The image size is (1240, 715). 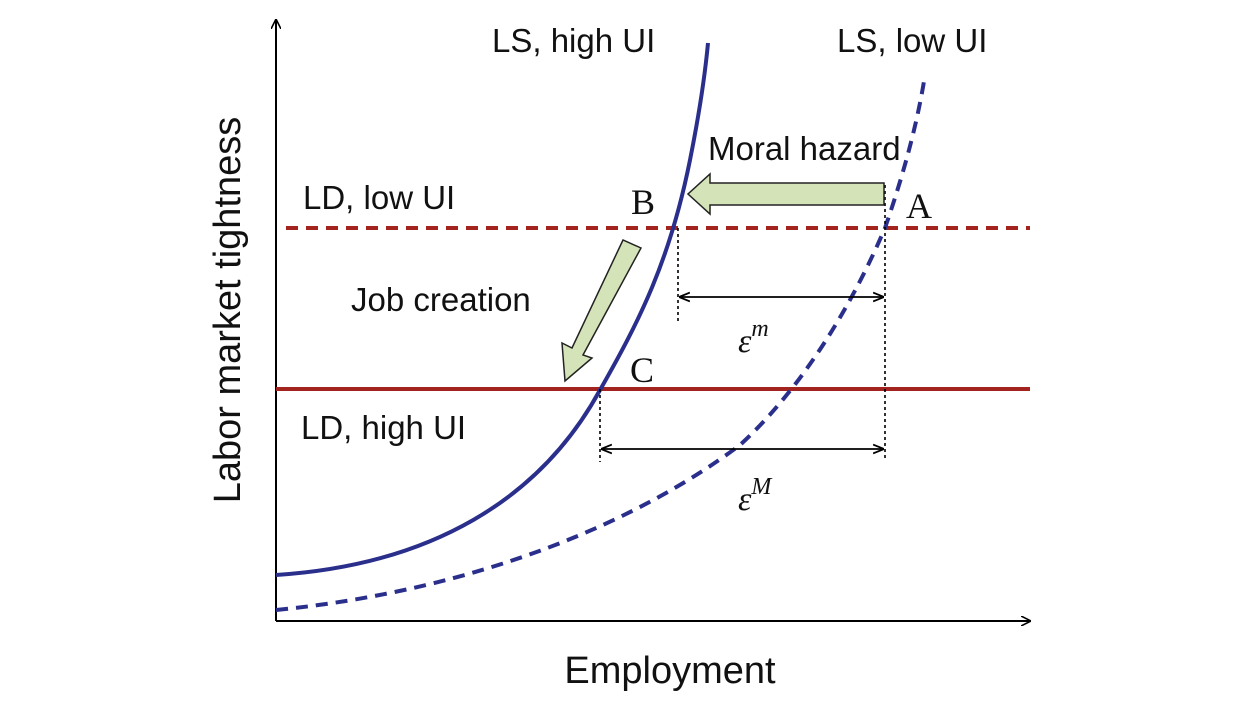 What do you see at coordinates (670, 671) in the screenshot?
I see `x-axis-label: Employment` at bounding box center [670, 671].